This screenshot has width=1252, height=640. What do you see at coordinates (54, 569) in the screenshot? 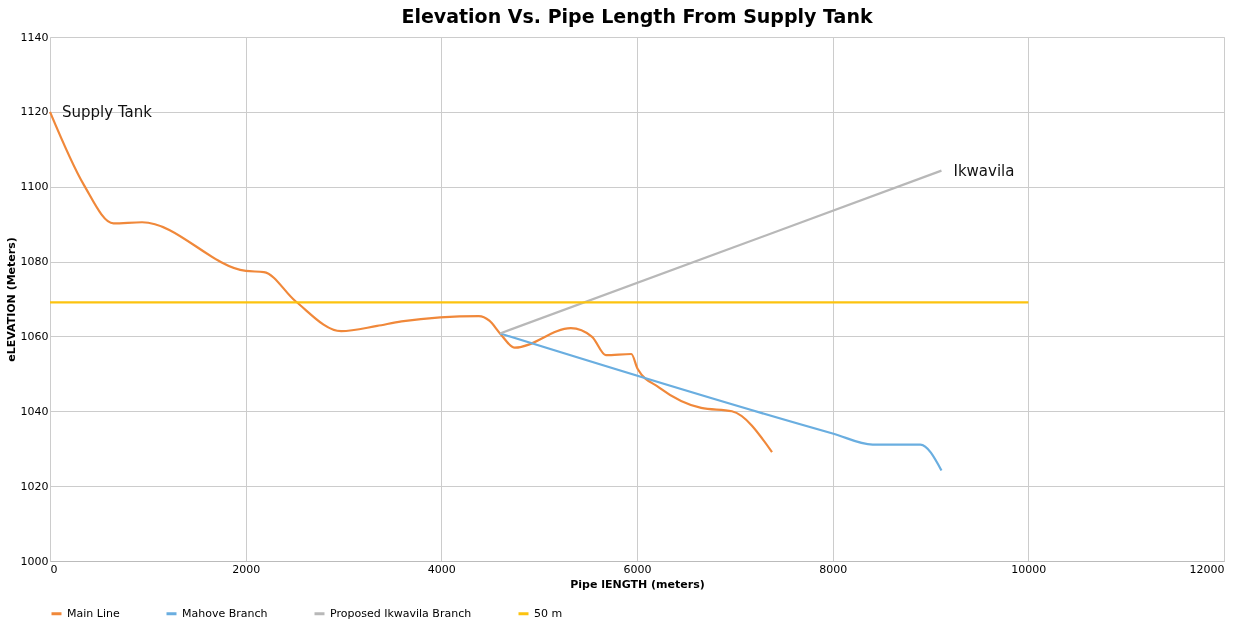
I see `x-tick-label: 0` at bounding box center [54, 569].